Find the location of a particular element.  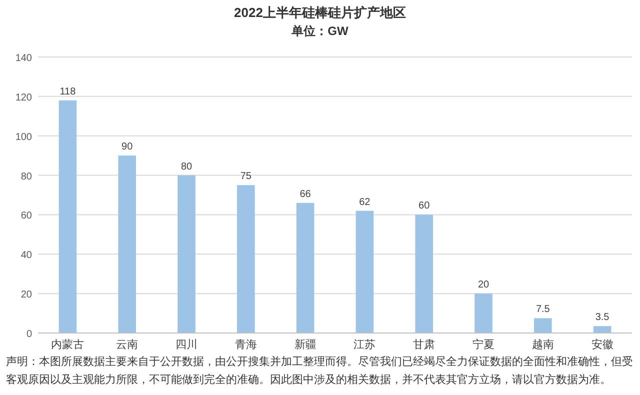

data-label: 3.5 is located at coordinates (602, 318).